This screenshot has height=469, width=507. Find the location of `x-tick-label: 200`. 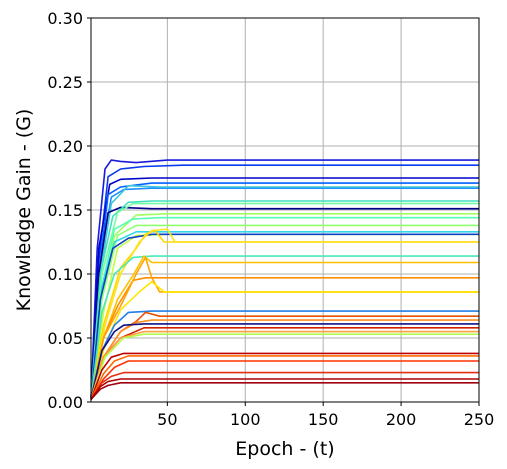

x-tick-label: 200 is located at coordinates (401, 419).